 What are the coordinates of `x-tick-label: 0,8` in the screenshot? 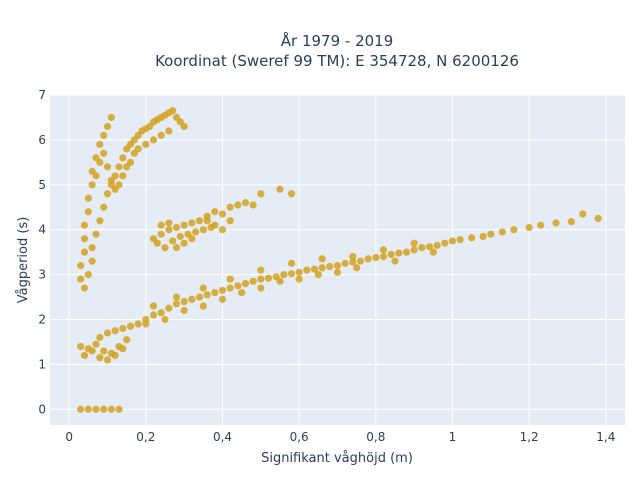 It's located at (375, 437).